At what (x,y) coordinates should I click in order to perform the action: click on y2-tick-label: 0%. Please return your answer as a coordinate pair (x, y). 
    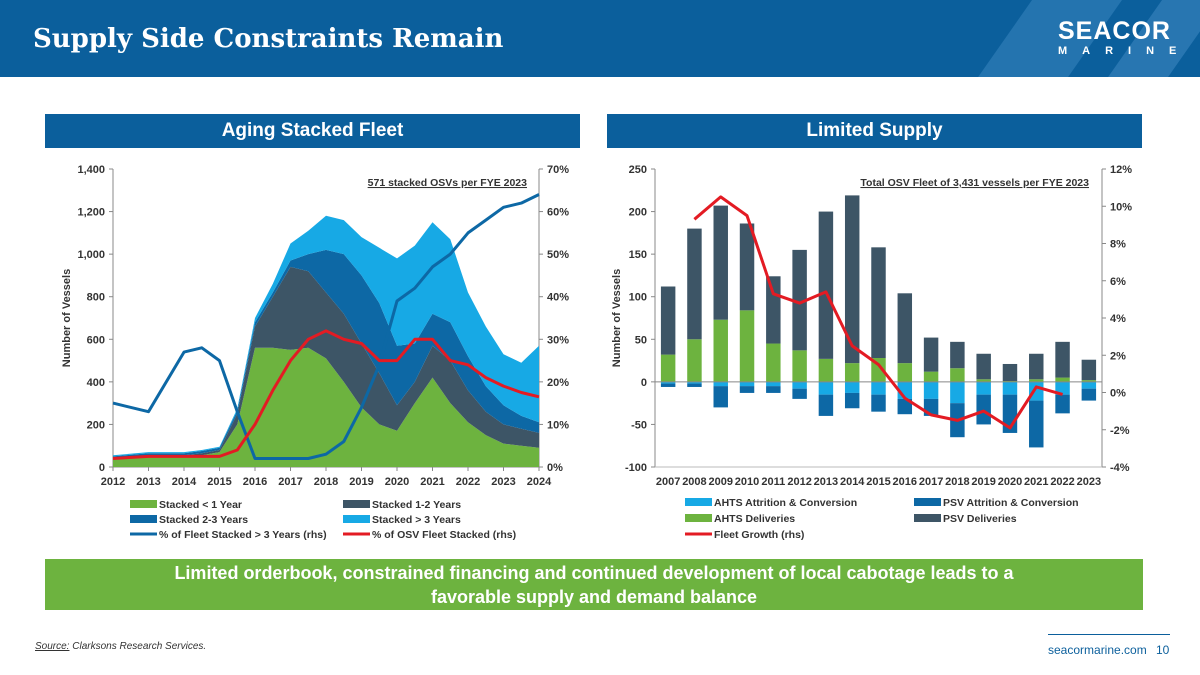
    Looking at the image, I should click on (555, 468).